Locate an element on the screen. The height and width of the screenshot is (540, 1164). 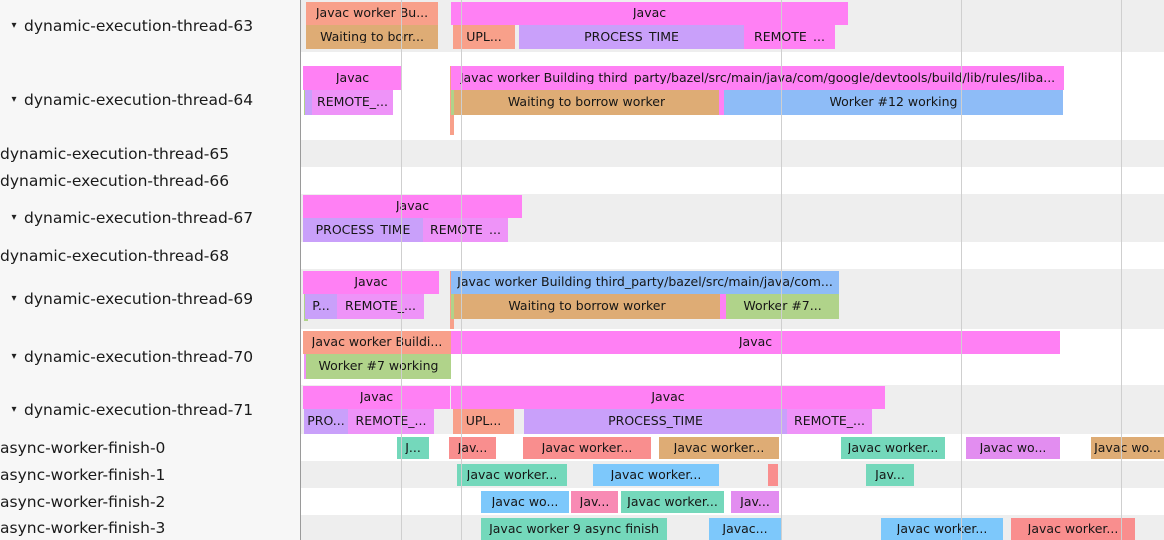
sidebar-item-async-worker-finish-0: async-worker-finish-0 is located at coordinates (150, 447).